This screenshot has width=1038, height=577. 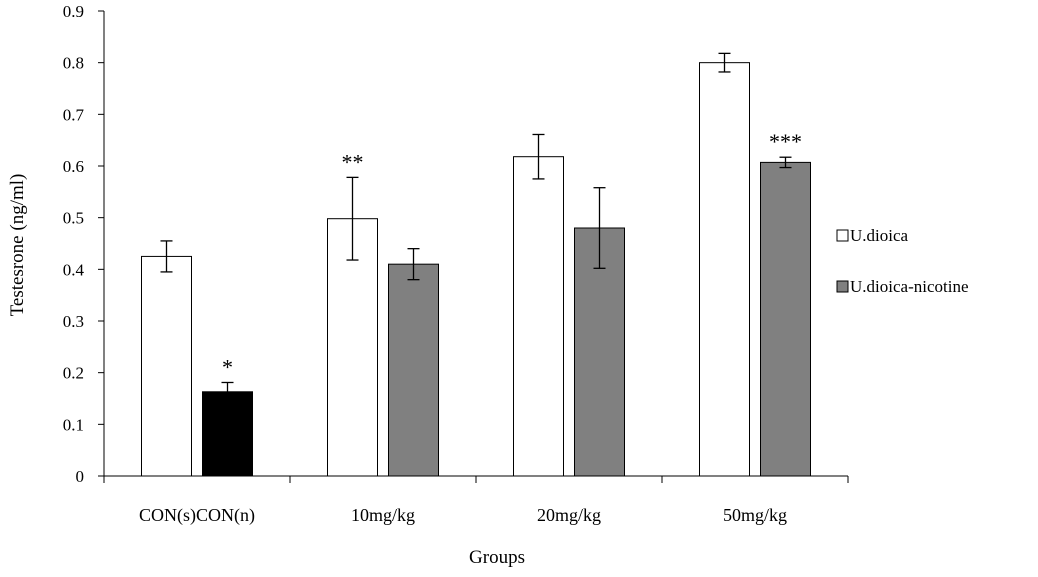 I want to click on y-tick-label: 0.8, so click(x=73, y=63).